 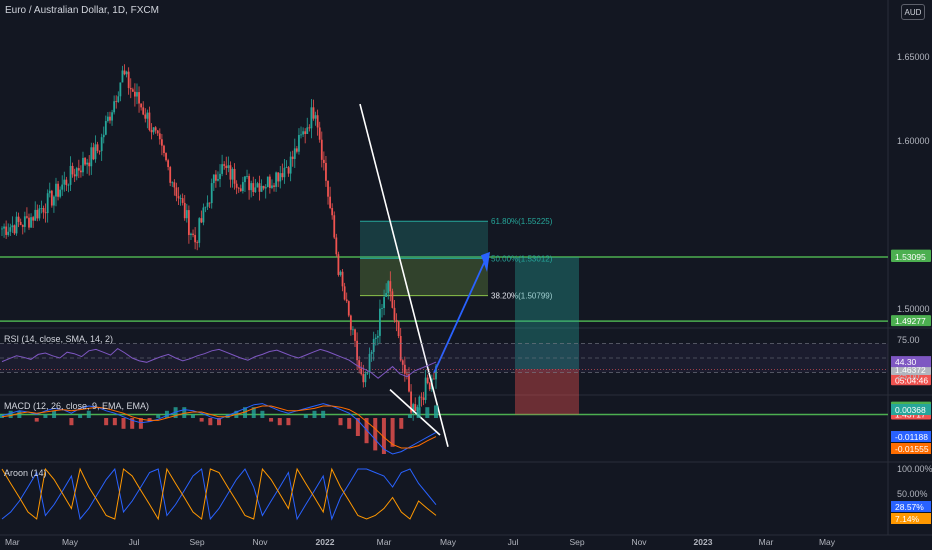 What do you see at coordinates (424, 277) in the screenshot?
I see `fib-zone-lower` at bounding box center [424, 277].